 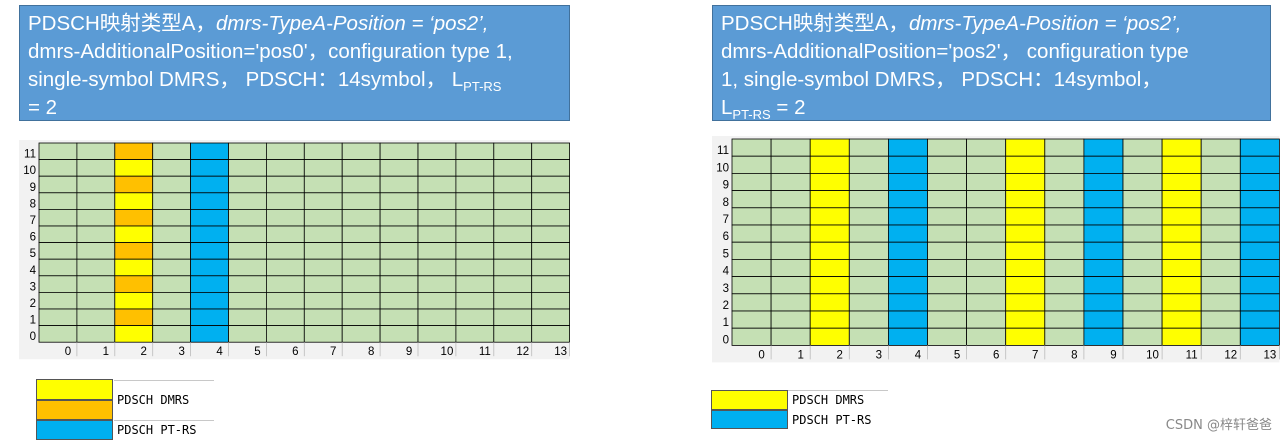 I want to click on legend-label-ptrs-right: PDSCH PT-RS, so click(x=832, y=419).